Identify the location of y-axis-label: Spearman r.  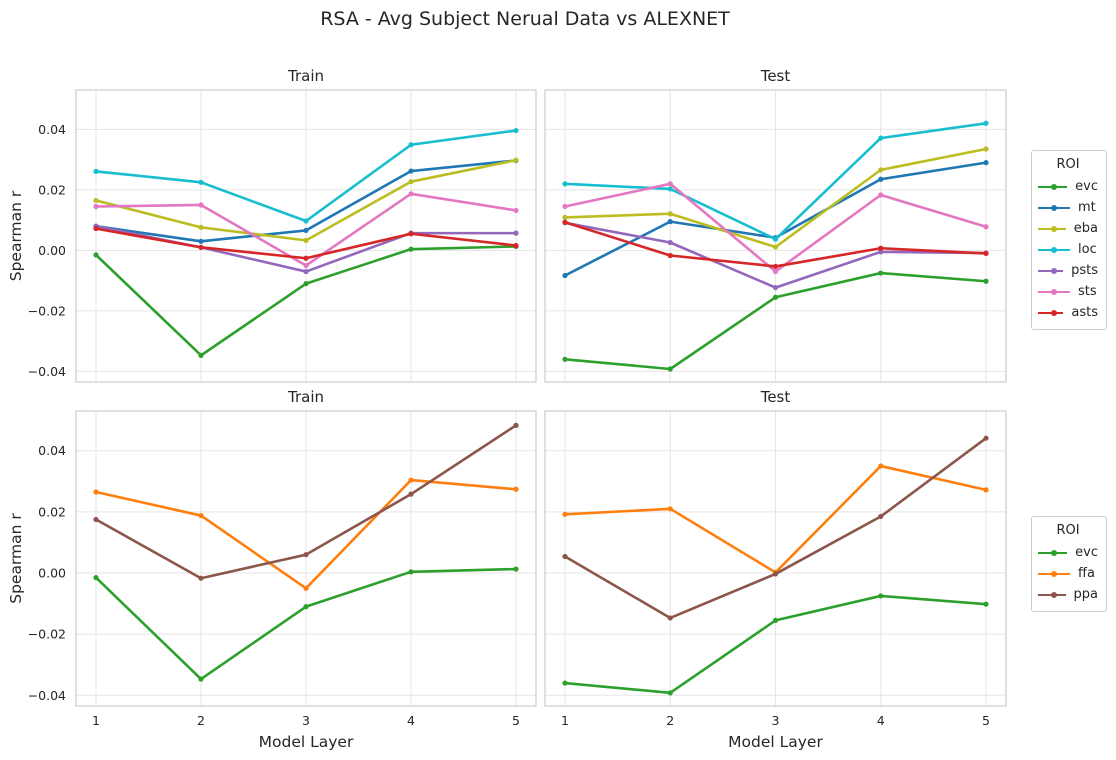
(16, 235).